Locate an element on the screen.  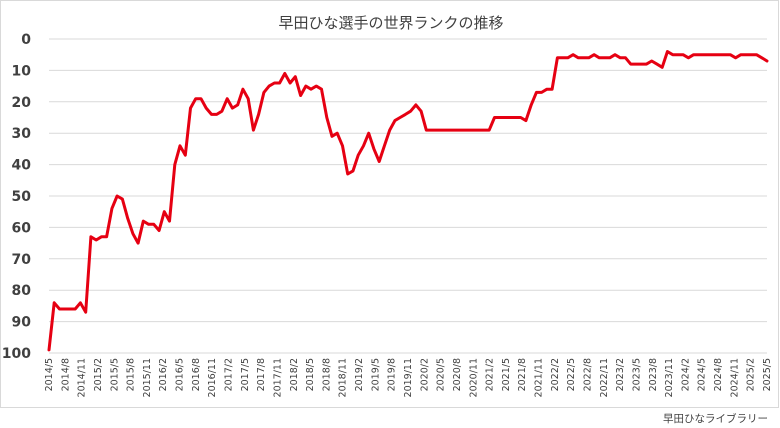
x-tick-label: 2023/2 is located at coordinates (620, 374).